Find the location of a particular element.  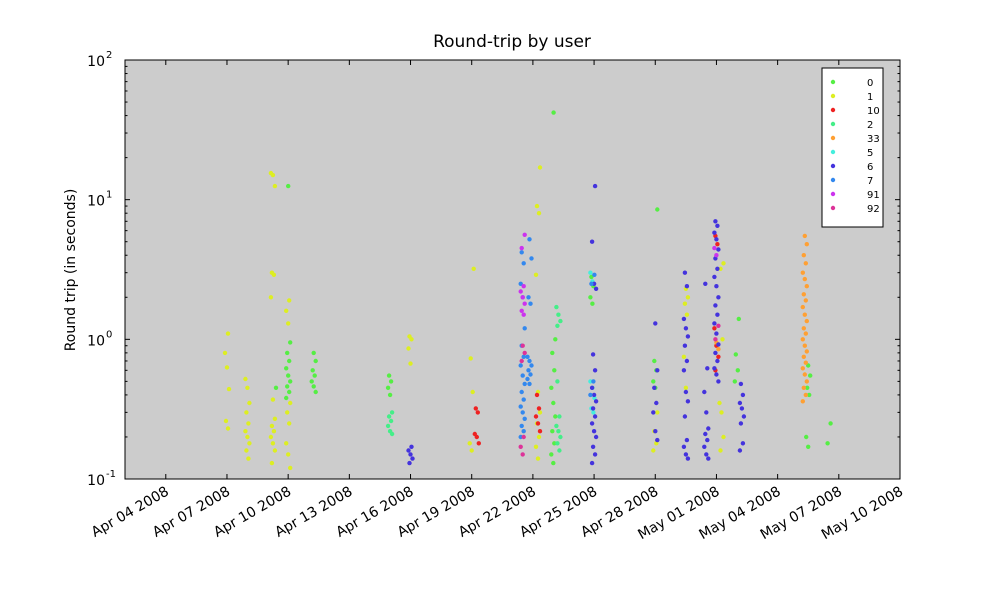

y-tick-exponent: 1 is located at coordinates (109, 195).